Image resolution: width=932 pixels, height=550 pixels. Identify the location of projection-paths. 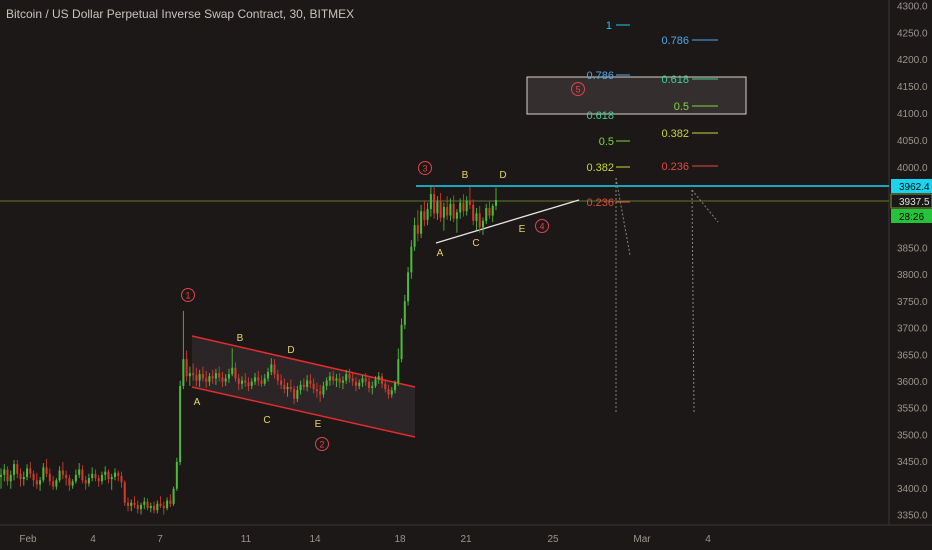
(667, 295).